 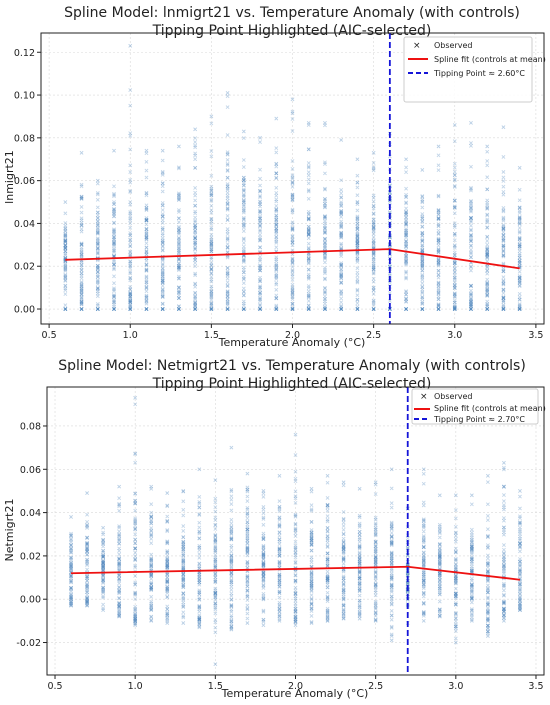 What do you see at coordinates (30, 556) in the screenshot?
I see `y-tick-label: 0.02` at bounding box center [30, 556].